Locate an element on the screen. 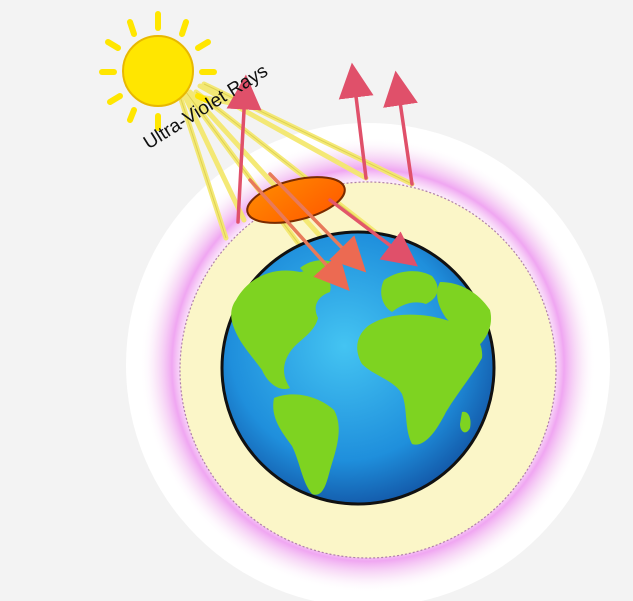 The height and width of the screenshot is (601, 633). reflected-arrows is located at coordinates (322, 143).